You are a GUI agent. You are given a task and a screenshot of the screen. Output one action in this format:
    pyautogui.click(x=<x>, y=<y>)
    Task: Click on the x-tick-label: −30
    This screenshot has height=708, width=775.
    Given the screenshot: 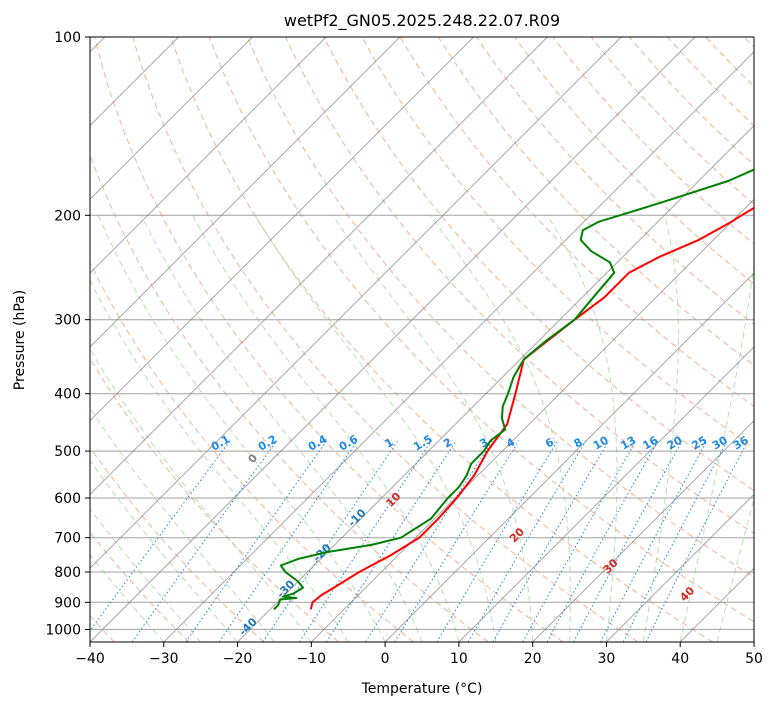 What is the action you would take?
    pyautogui.click(x=164, y=659)
    